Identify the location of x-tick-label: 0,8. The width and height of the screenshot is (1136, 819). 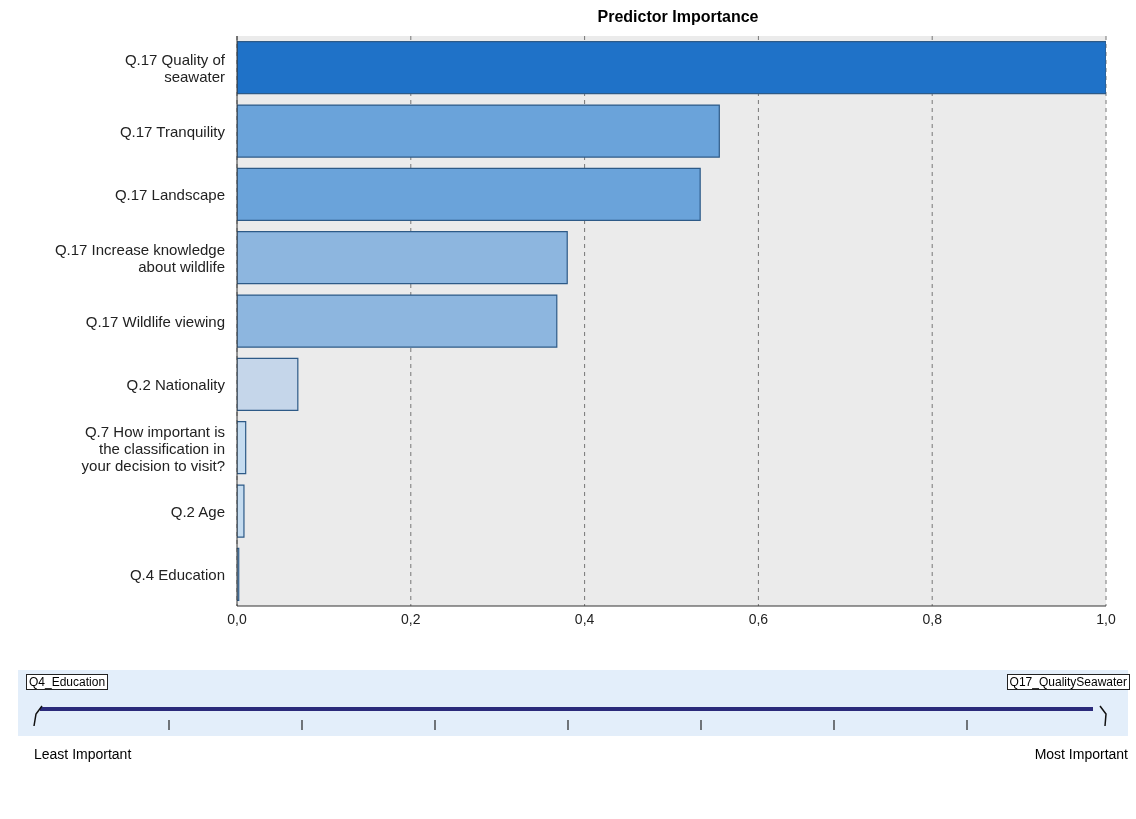
(932, 618).